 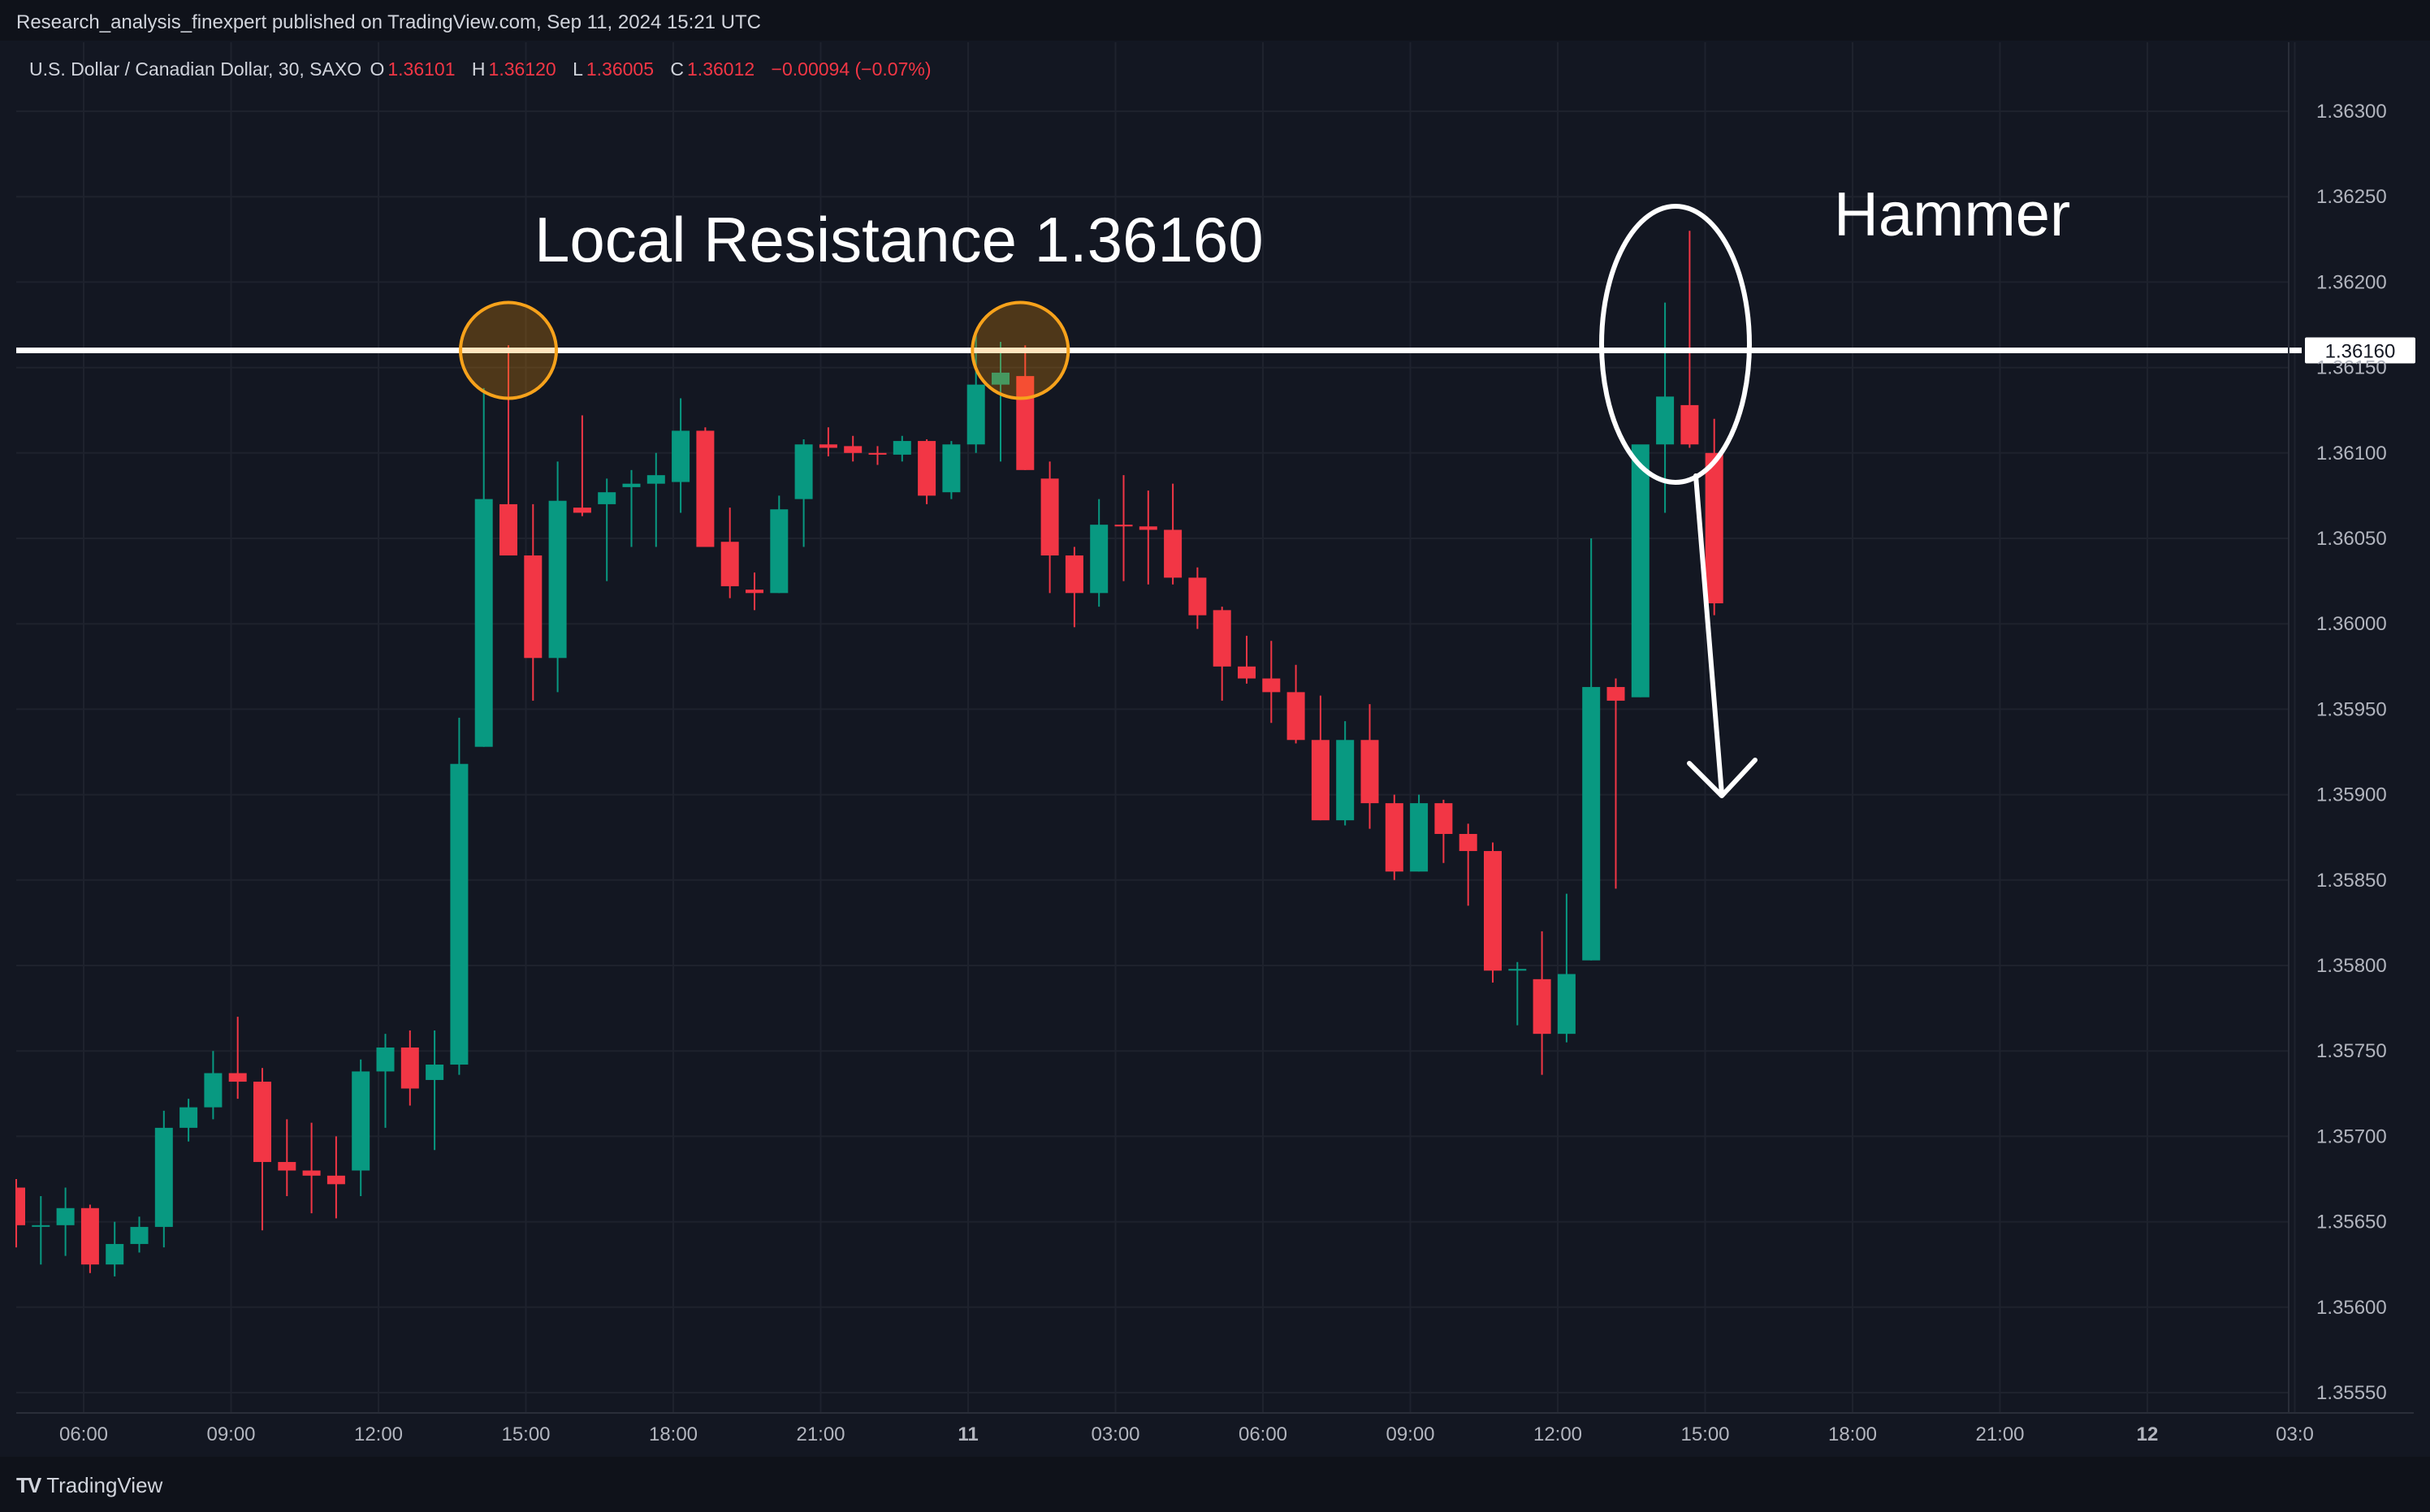 What do you see at coordinates (2351, 282) in the screenshot?
I see `price-tick-label: 1.36200` at bounding box center [2351, 282].